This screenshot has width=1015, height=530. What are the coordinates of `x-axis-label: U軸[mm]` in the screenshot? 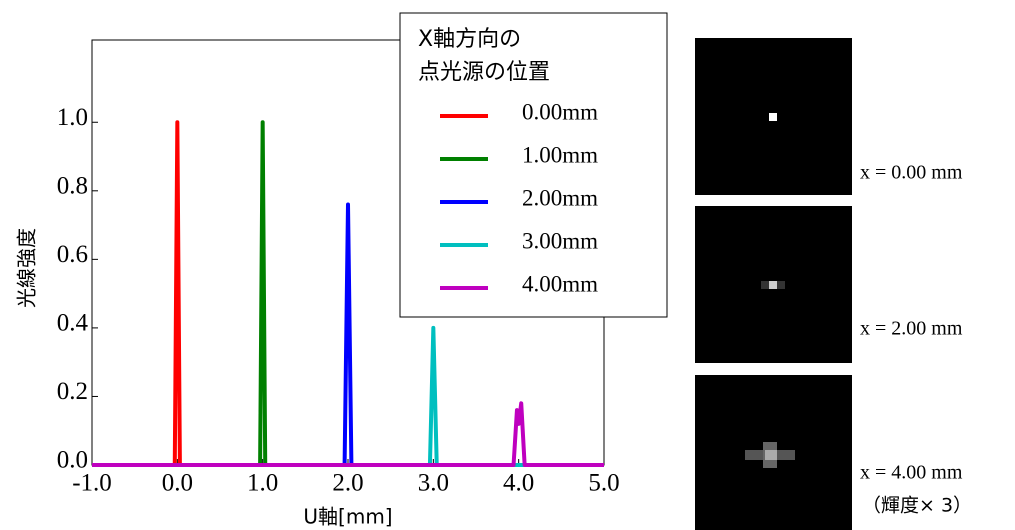 It's located at (347, 517).